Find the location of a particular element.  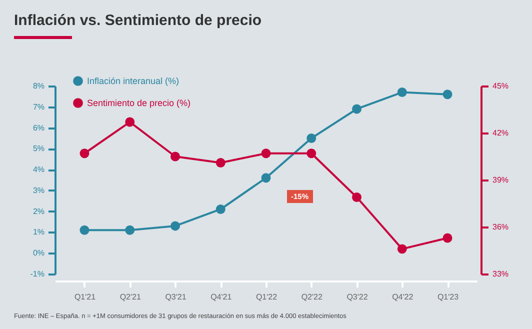

chart-title: Inflación vs. Sentimiento de precio is located at coordinates (138, 20).